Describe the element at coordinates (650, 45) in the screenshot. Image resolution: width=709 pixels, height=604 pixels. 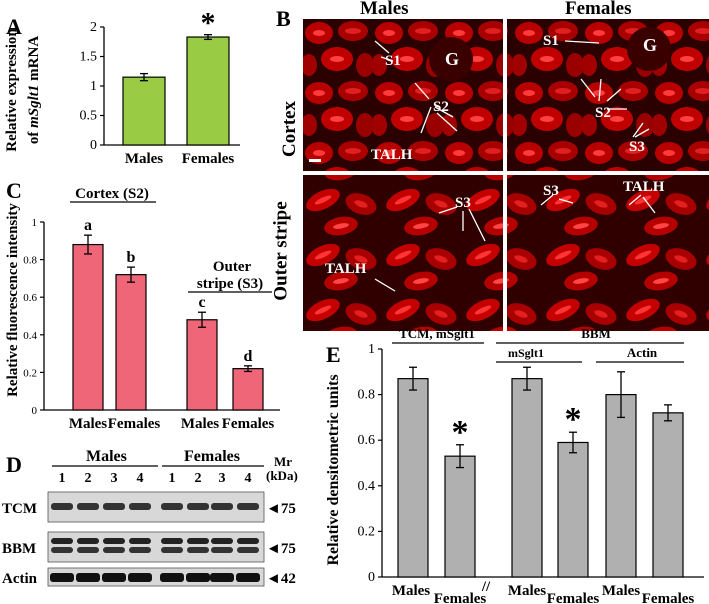
I see `b-label-f-g: G` at that location.